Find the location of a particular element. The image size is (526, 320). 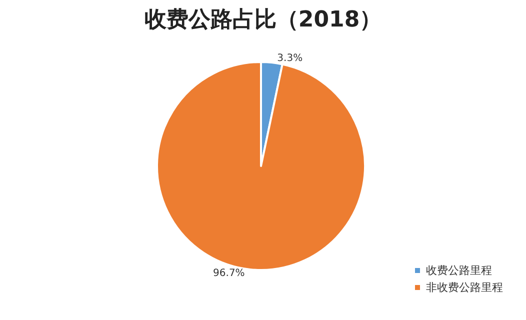

chart-title: 收费公路占比（2018） is located at coordinates (263, 20).